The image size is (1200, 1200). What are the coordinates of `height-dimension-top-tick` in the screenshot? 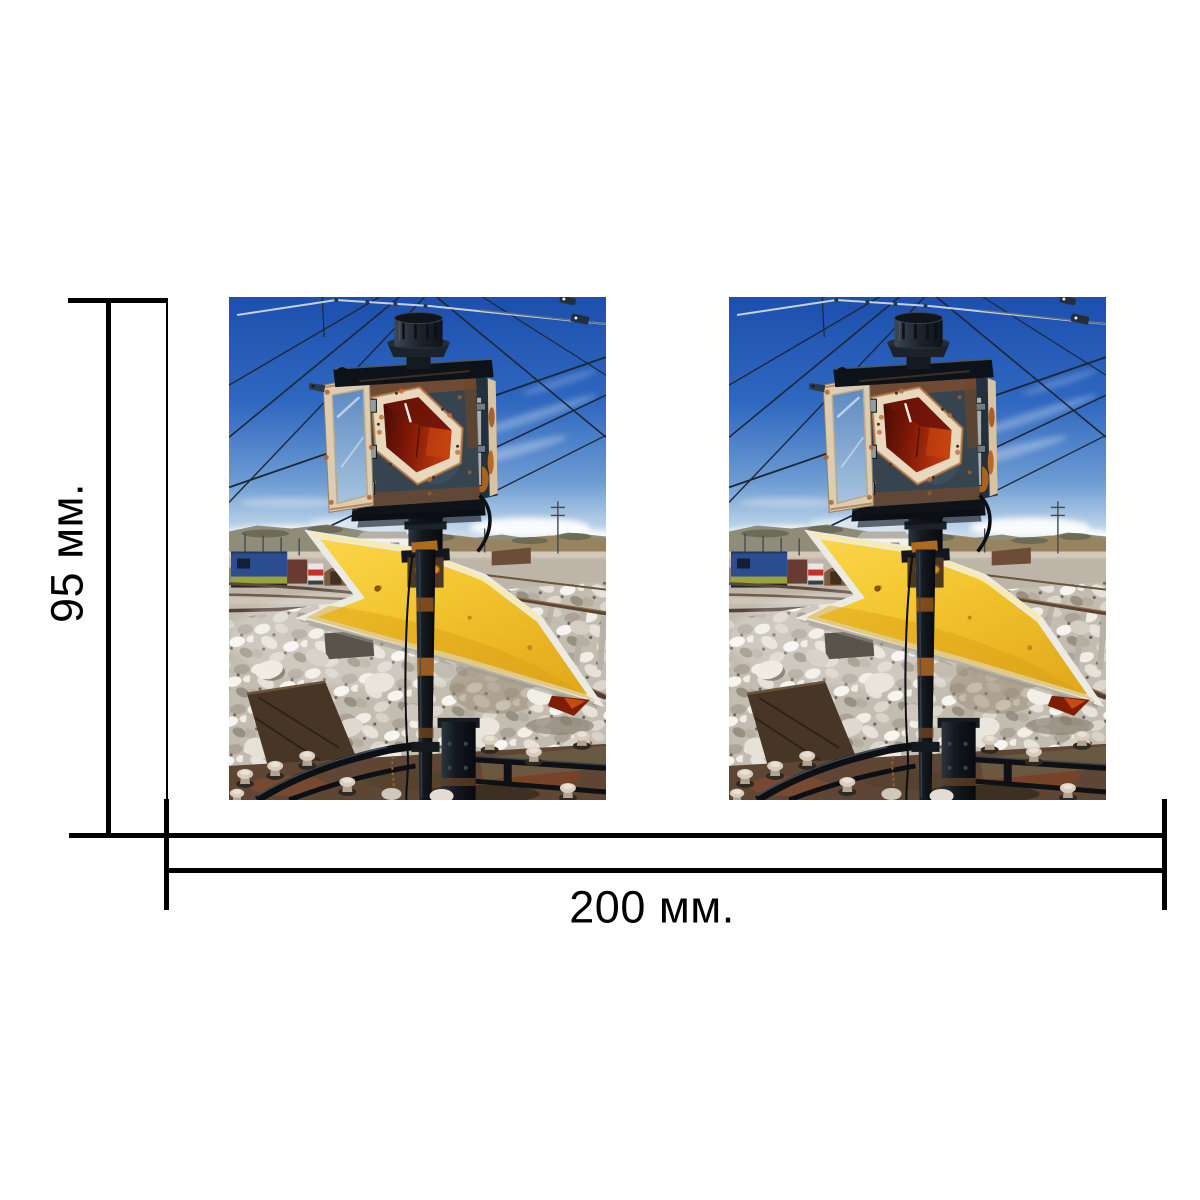 It's located at (118, 300).